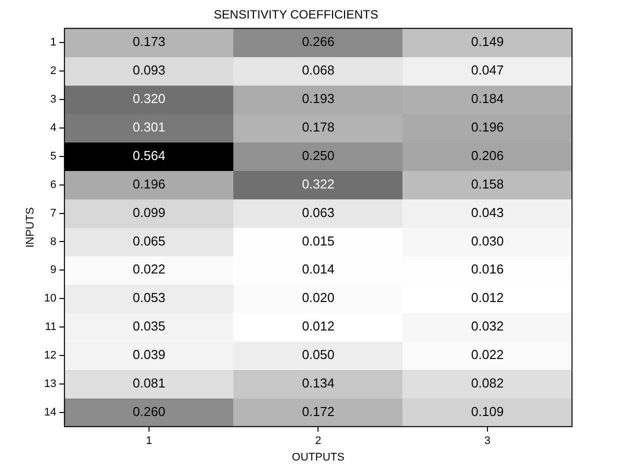 The image size is (640, 464). I want to click on data-label: 0.172, so click(318, 411).